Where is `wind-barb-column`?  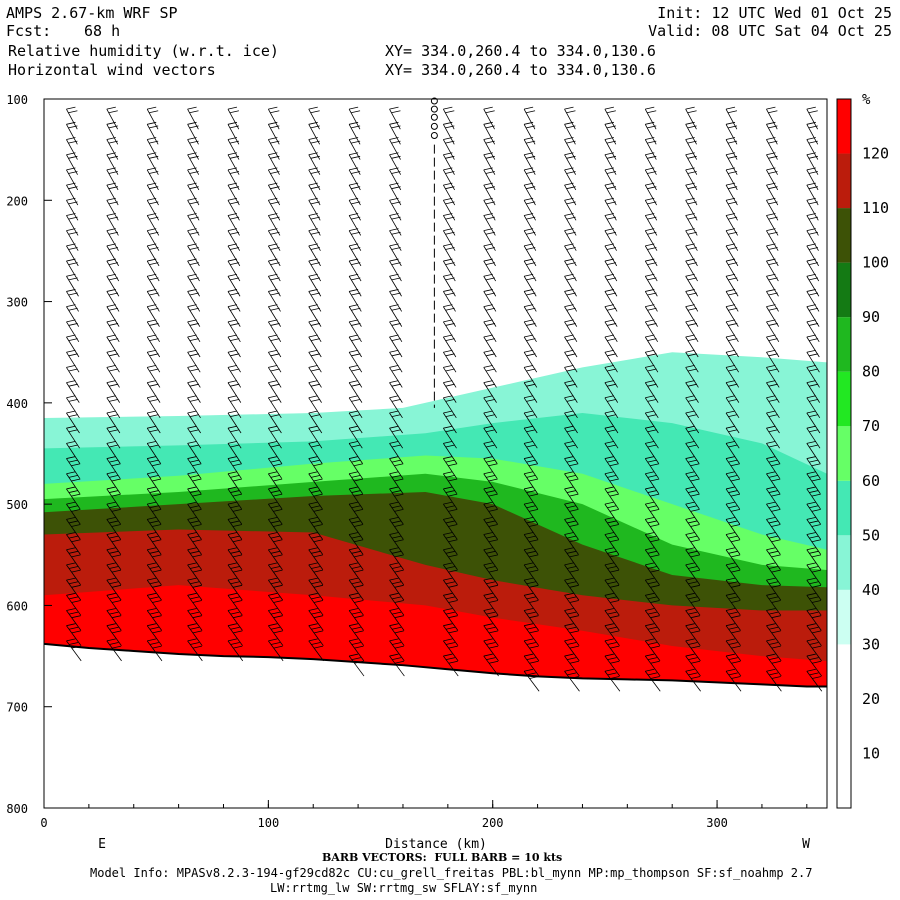 wind-barb-column is located at coordinates (114, 384).